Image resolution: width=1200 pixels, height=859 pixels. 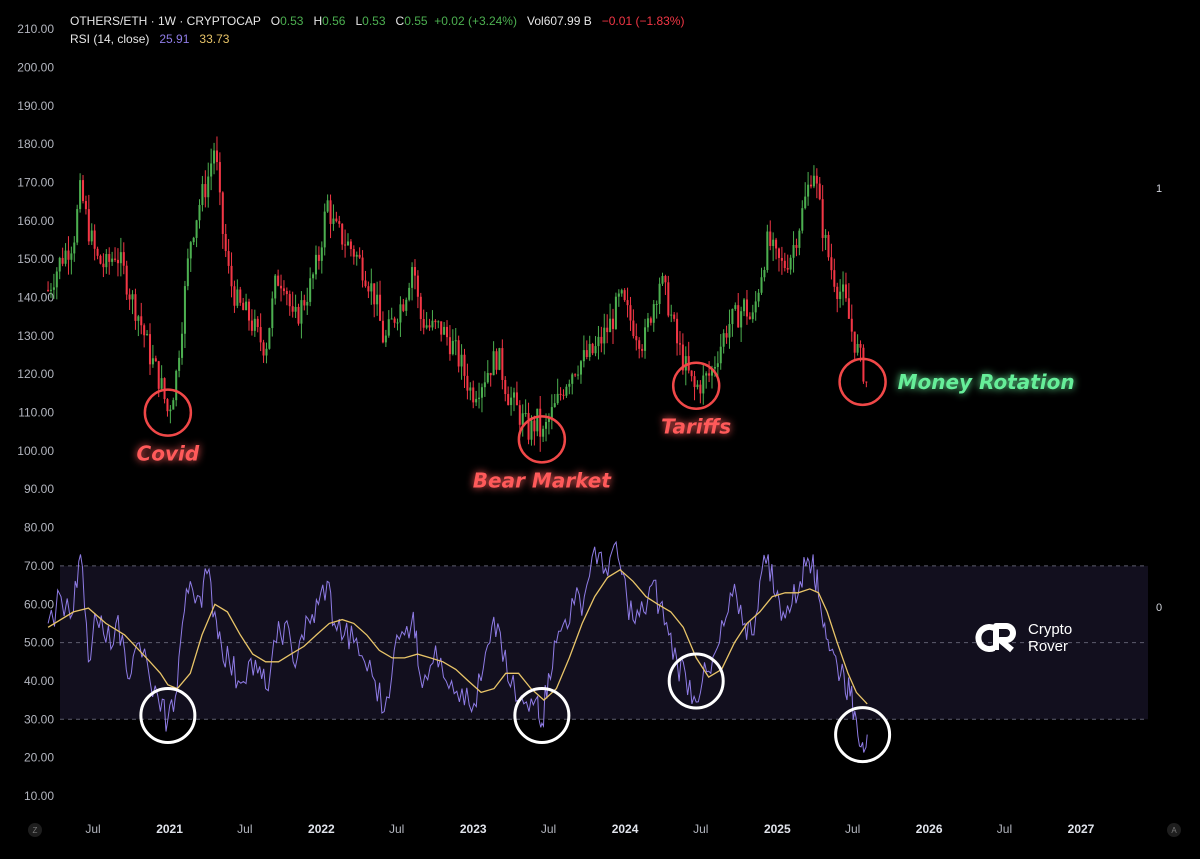 I want to click on rsi-annotation-circle, so click(x=696, y=681).